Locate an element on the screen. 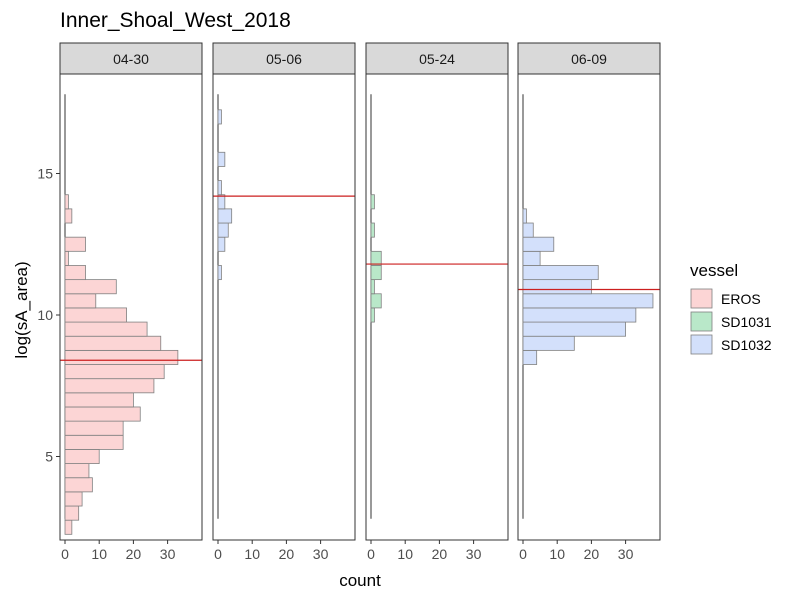  legend-entry-eros: EROS is located at coordinates (725, 298).